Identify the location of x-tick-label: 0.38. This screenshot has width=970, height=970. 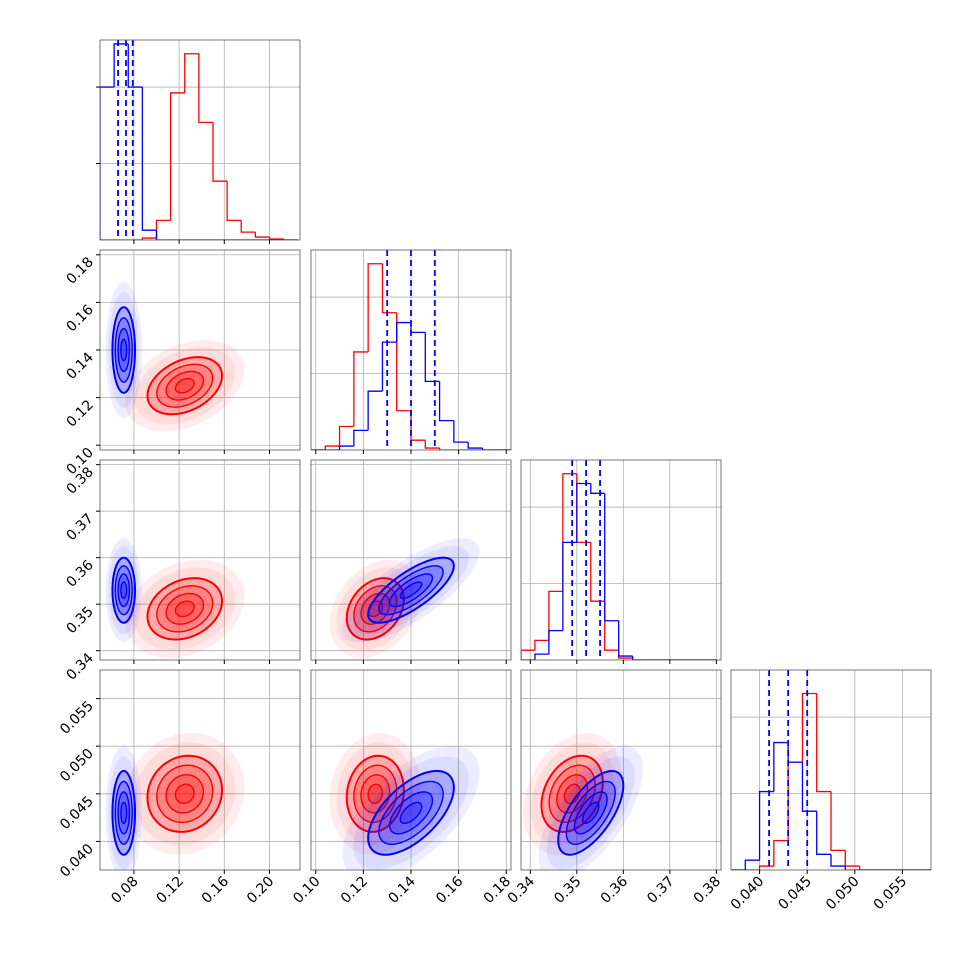
(707, 890).